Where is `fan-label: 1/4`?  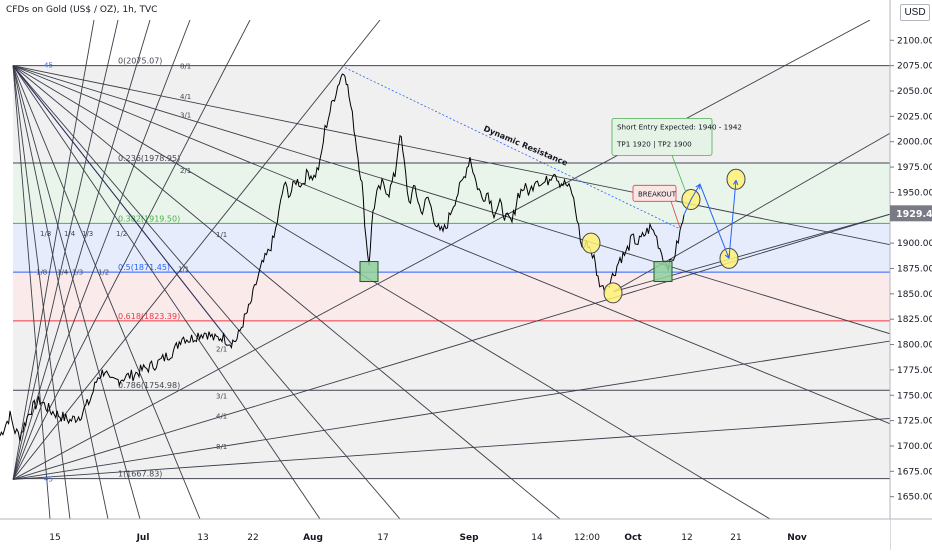
fan-label: 1/4 is located at coordinates (63, 273).